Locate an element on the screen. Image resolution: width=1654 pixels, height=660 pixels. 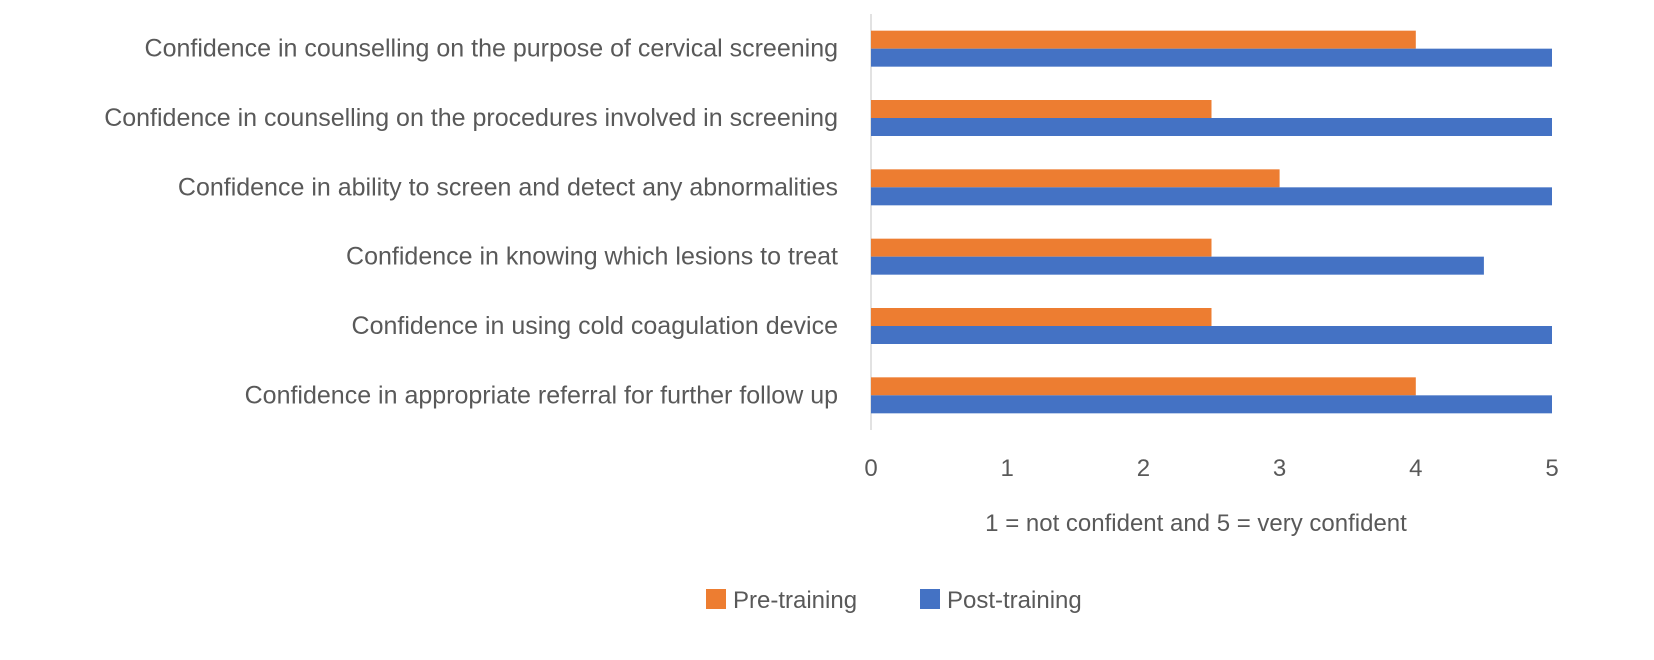
chart-legend: Pre-training Post-training is located at coordinates (894, 600).